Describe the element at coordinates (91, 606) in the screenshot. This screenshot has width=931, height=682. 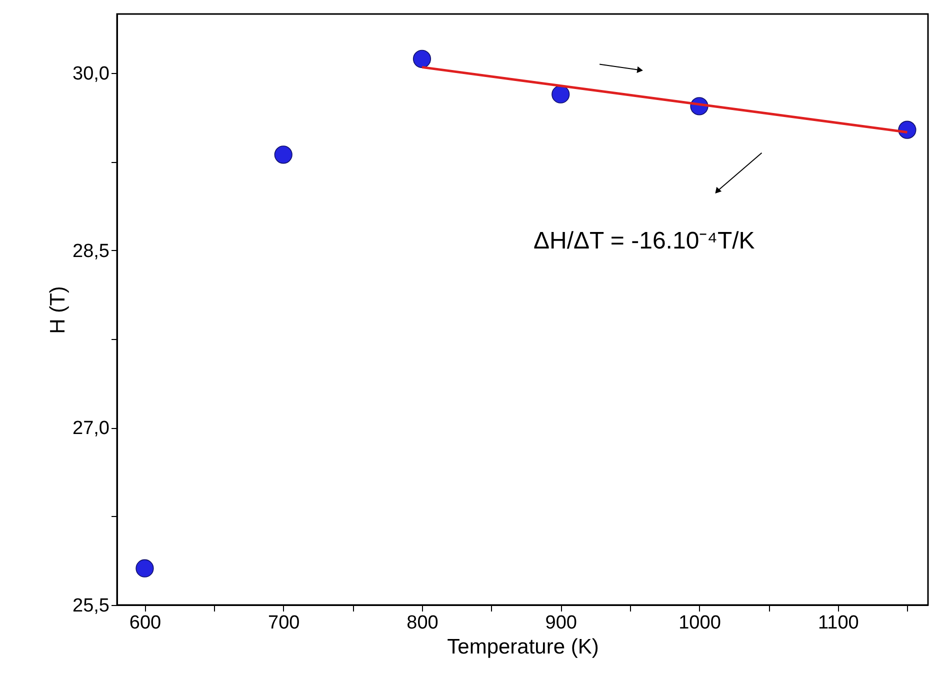
I see `y-tick-label: 25,5` at that location.